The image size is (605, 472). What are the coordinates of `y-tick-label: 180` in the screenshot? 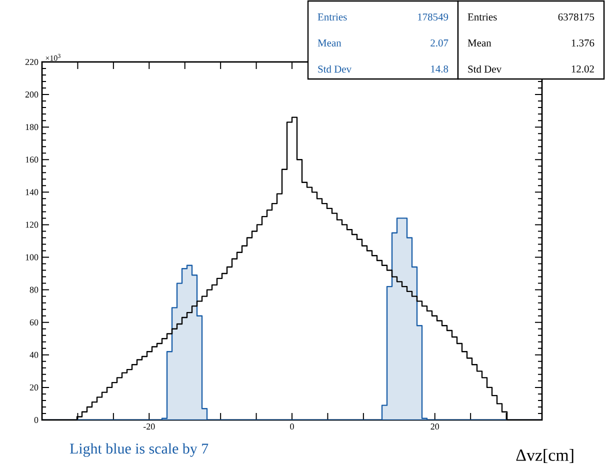 It's located at (32, 127).